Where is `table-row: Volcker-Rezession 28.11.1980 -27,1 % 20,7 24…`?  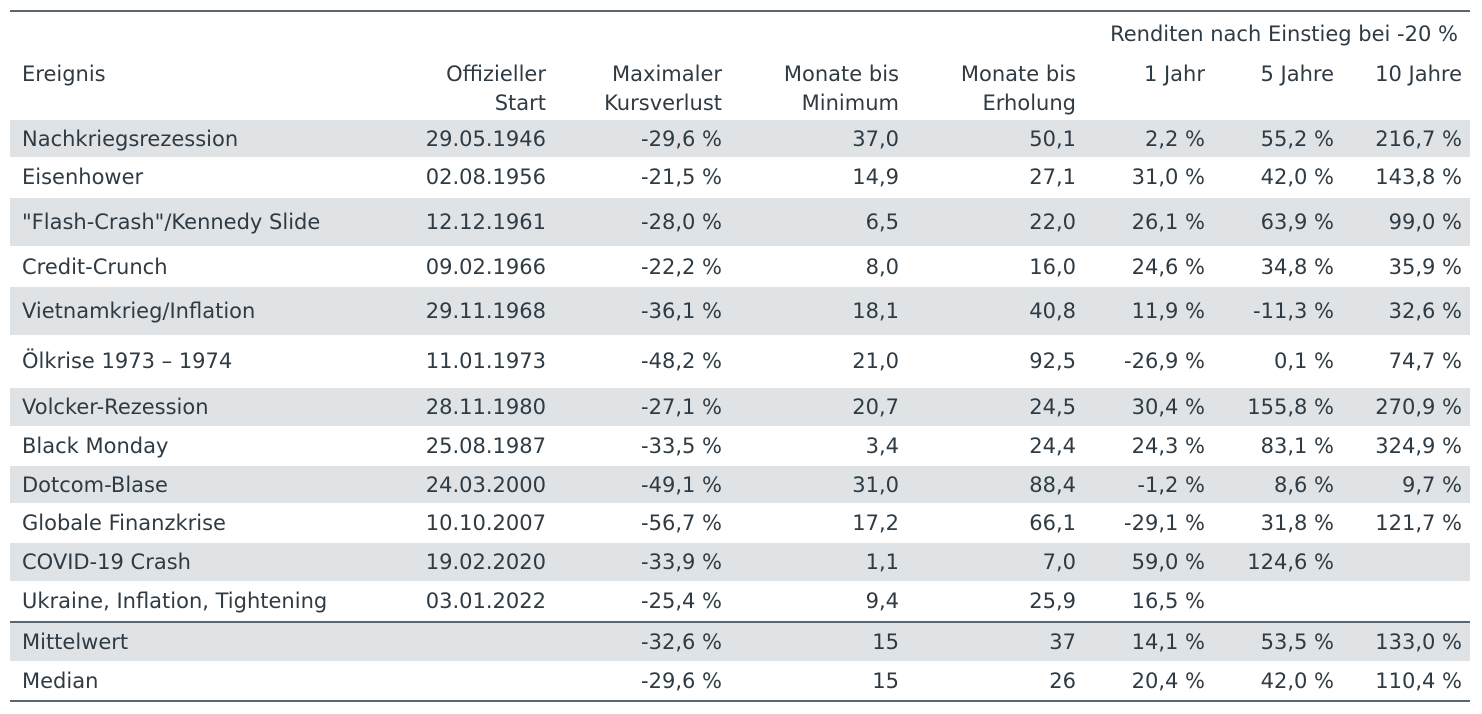
table-row: Volcker-Rezession 28.11.1980 -27,1 % 20,7 24… is located at coordinates (740, 407).